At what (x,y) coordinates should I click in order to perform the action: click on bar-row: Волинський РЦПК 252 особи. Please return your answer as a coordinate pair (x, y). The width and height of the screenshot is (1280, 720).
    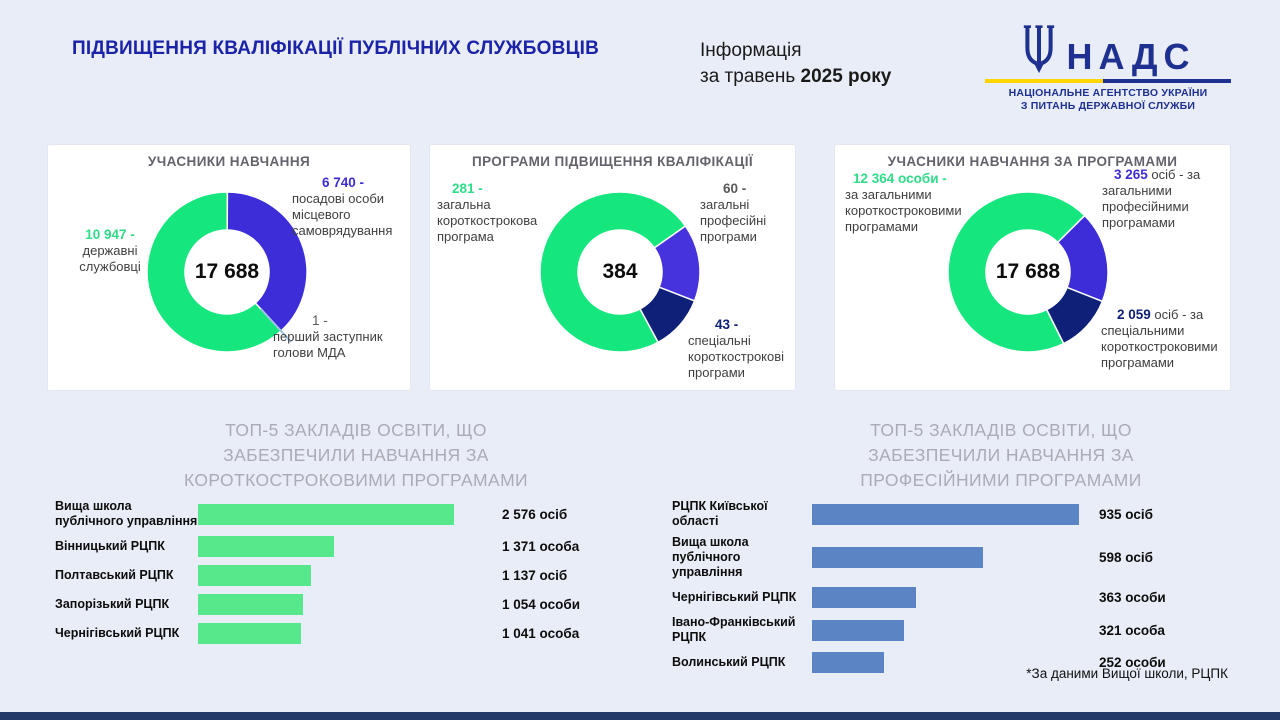
    Looking at the image, I should click on (960, 662).